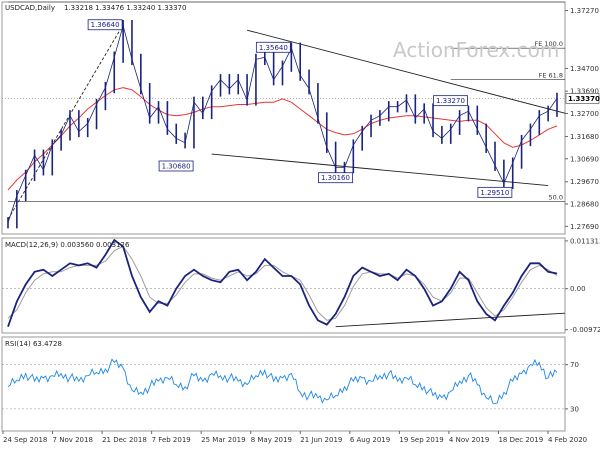 This screenshot has width=600, height=454. I want to click on x-tick-label: 4 Feb 2020, so click(567, 440).